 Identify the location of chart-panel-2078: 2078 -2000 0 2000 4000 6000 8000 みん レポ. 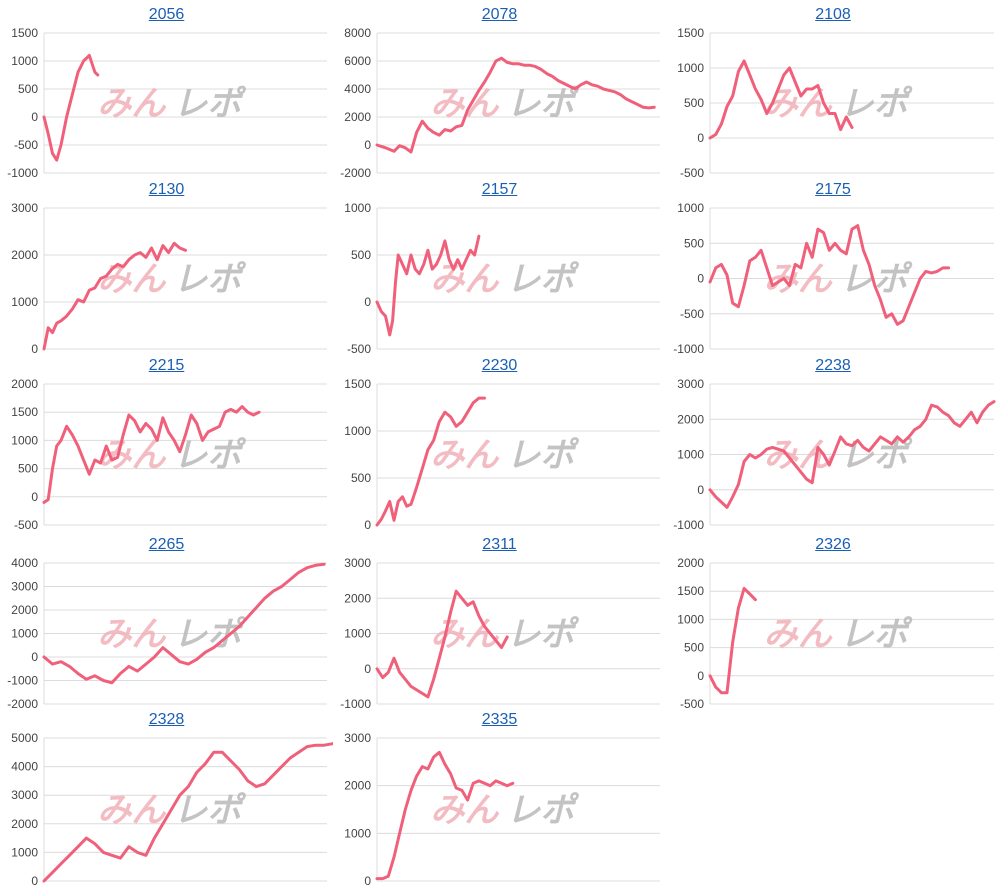
(499, 89).